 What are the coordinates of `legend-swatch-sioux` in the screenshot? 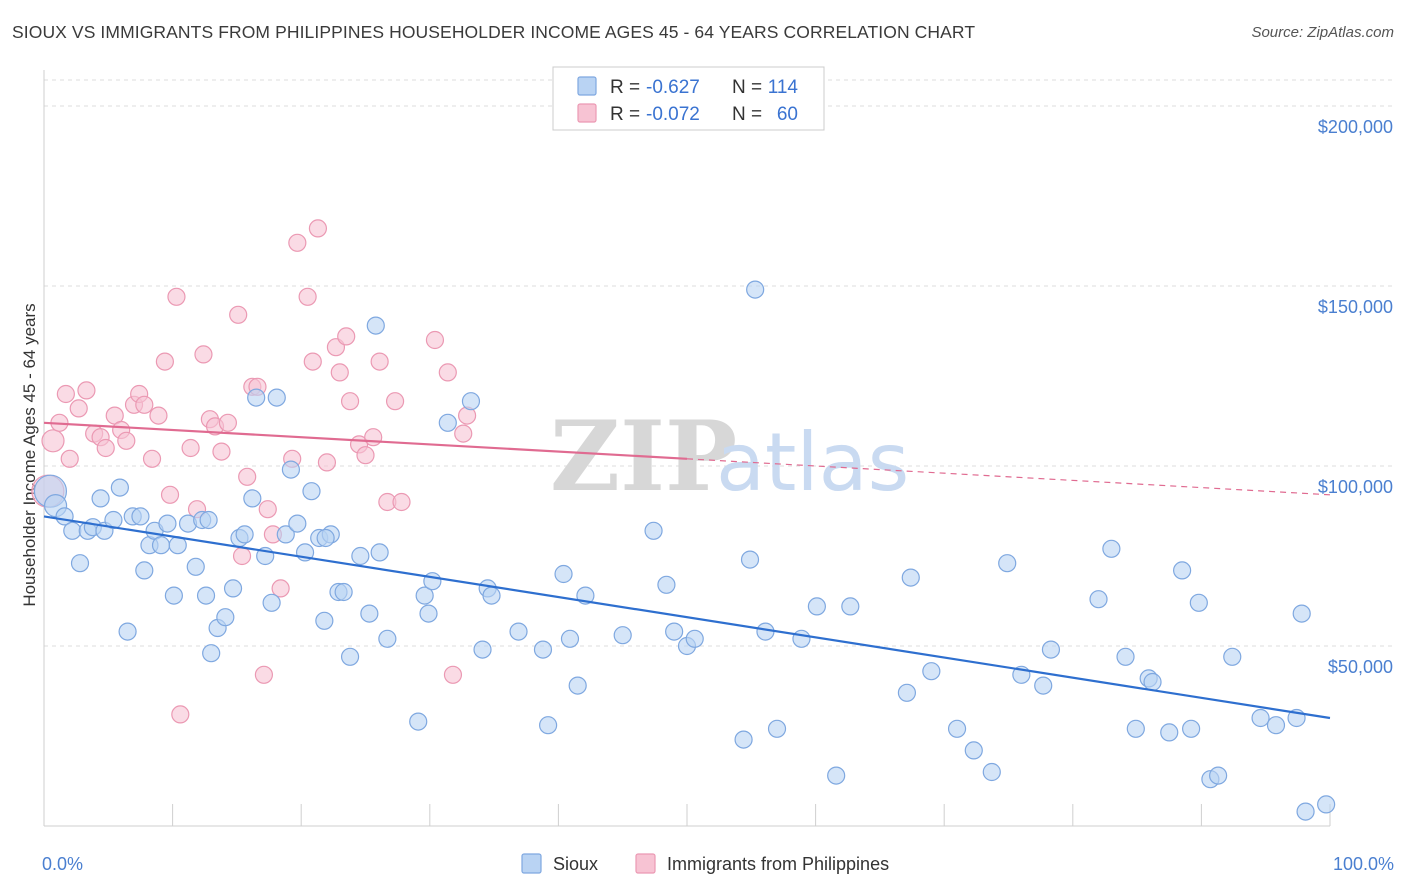 It's located at (587, 86).